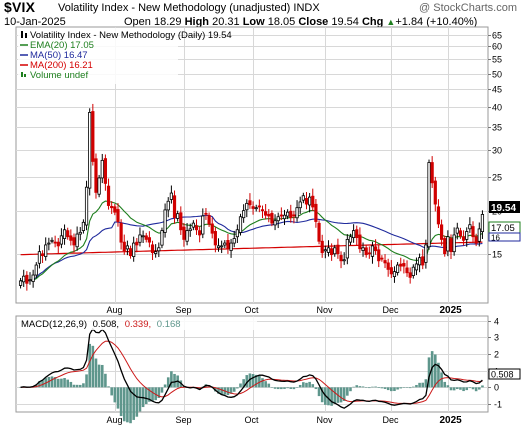  I want to click on svg-text:MACD(12,26,9) 0.508,: MACD(12,26,9) 0.508, 0.339, 0.168, so click(101, 324).